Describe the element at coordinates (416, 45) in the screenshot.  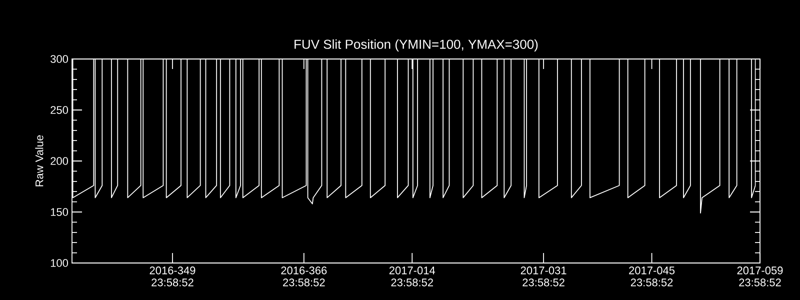
I see `chart-title: FUV Slit Position (YMIN=100, YMAX=300)` at that location.